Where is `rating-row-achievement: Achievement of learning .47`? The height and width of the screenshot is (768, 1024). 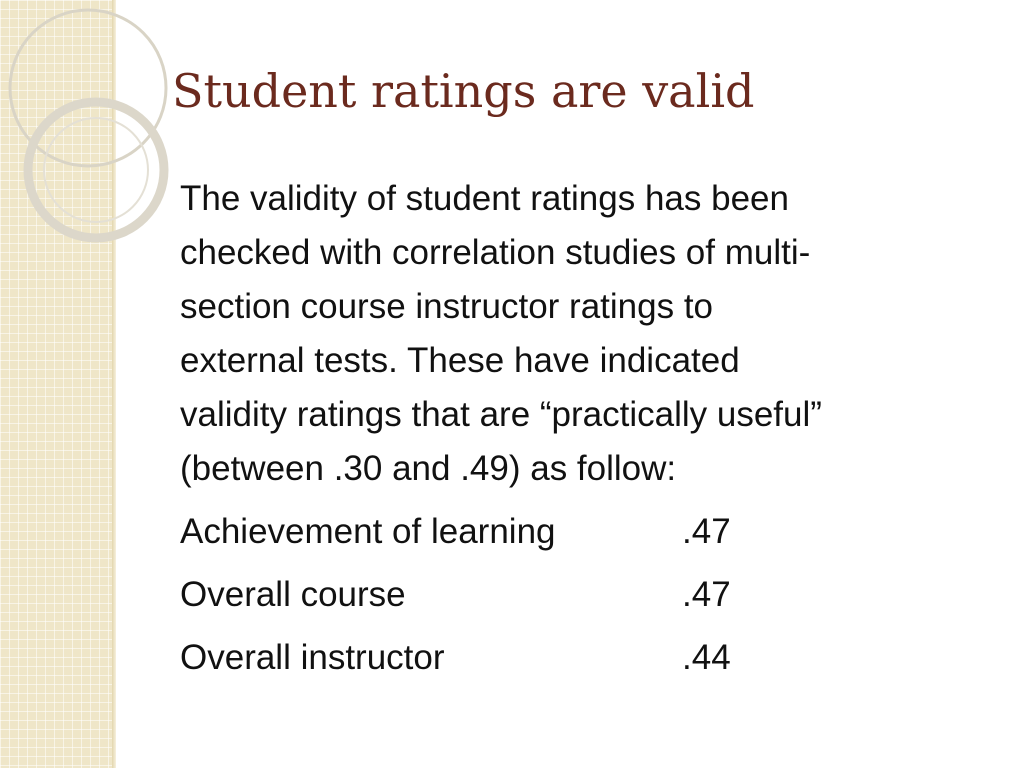 rating-row-achievement: Achievement of learning .47 is located at coordinates (590, 531).